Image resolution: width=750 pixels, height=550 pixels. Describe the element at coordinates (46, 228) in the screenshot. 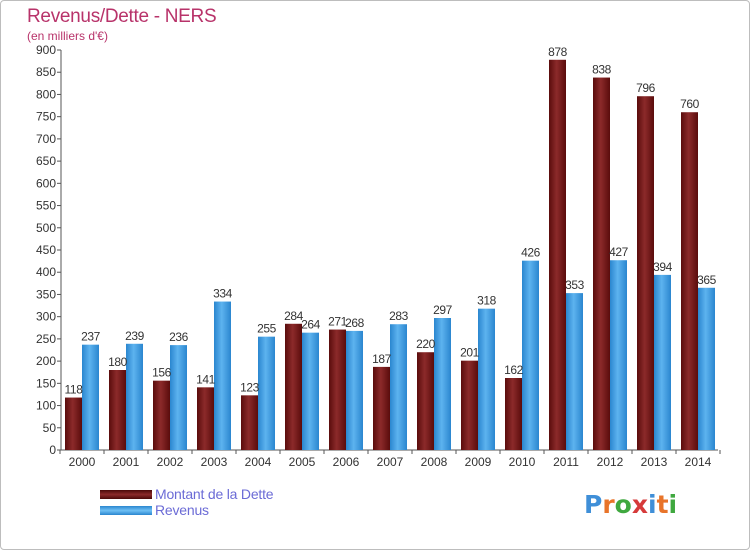

I see `y-tick-label: 500` at that location.